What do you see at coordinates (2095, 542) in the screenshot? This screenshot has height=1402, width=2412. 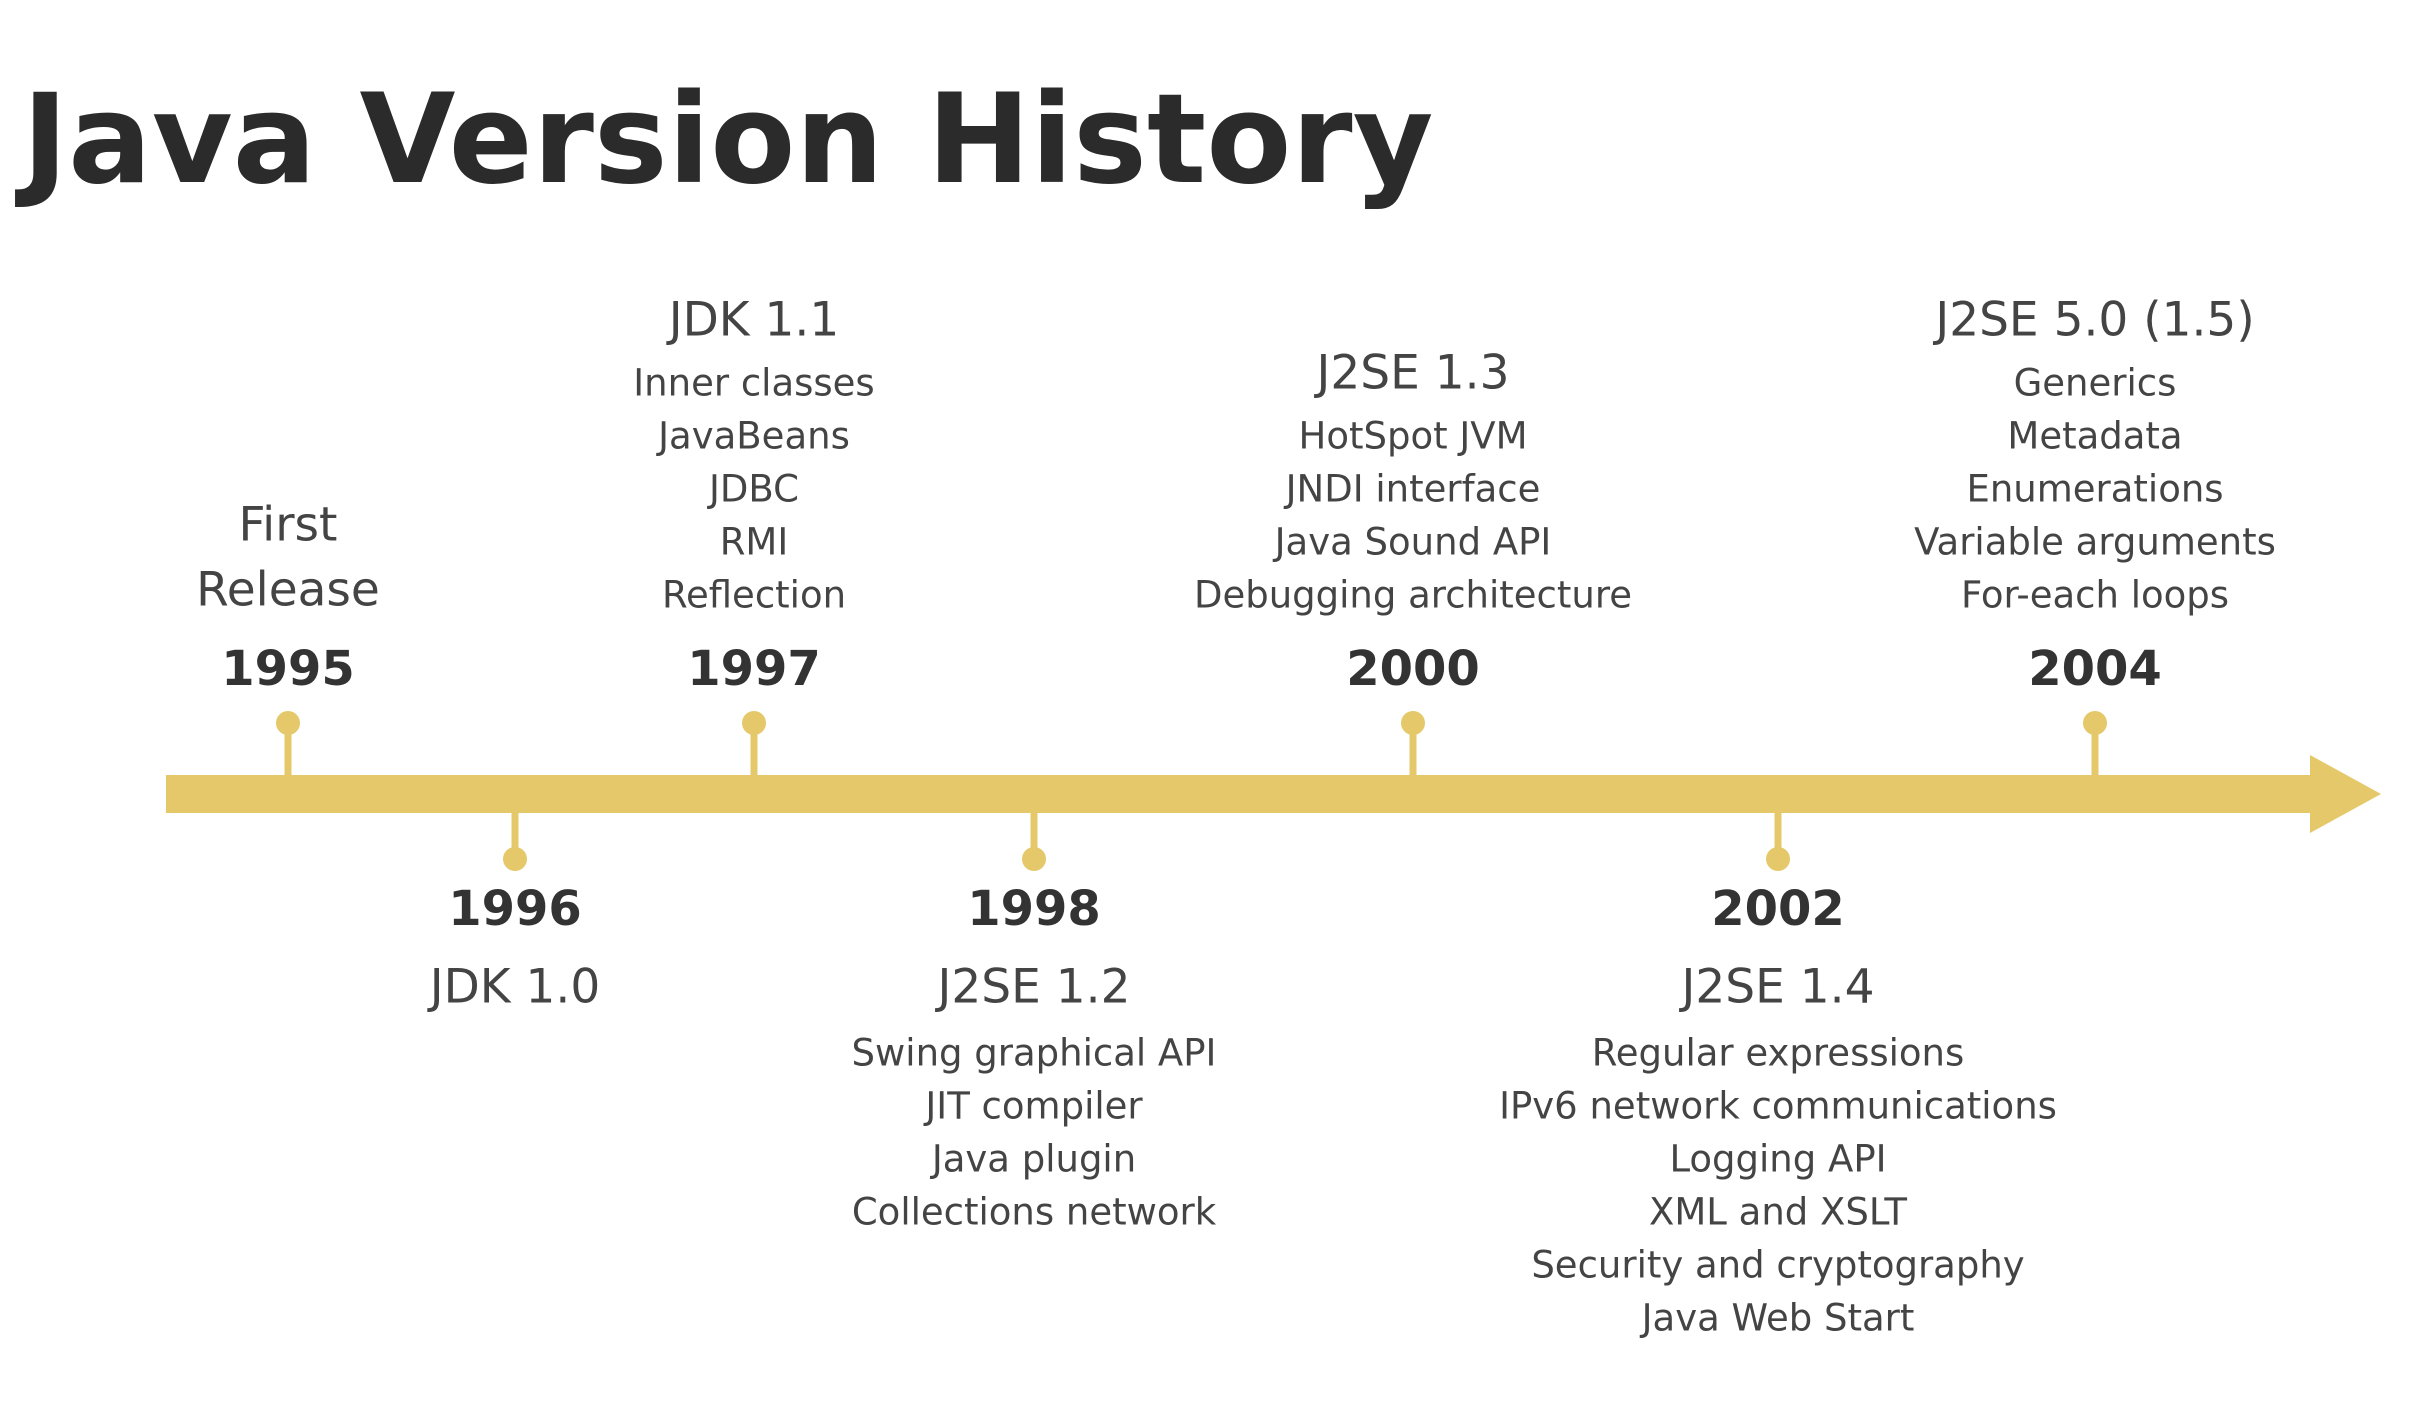 I see `feature: Variable arguments` at bounding box center [2095, 542].